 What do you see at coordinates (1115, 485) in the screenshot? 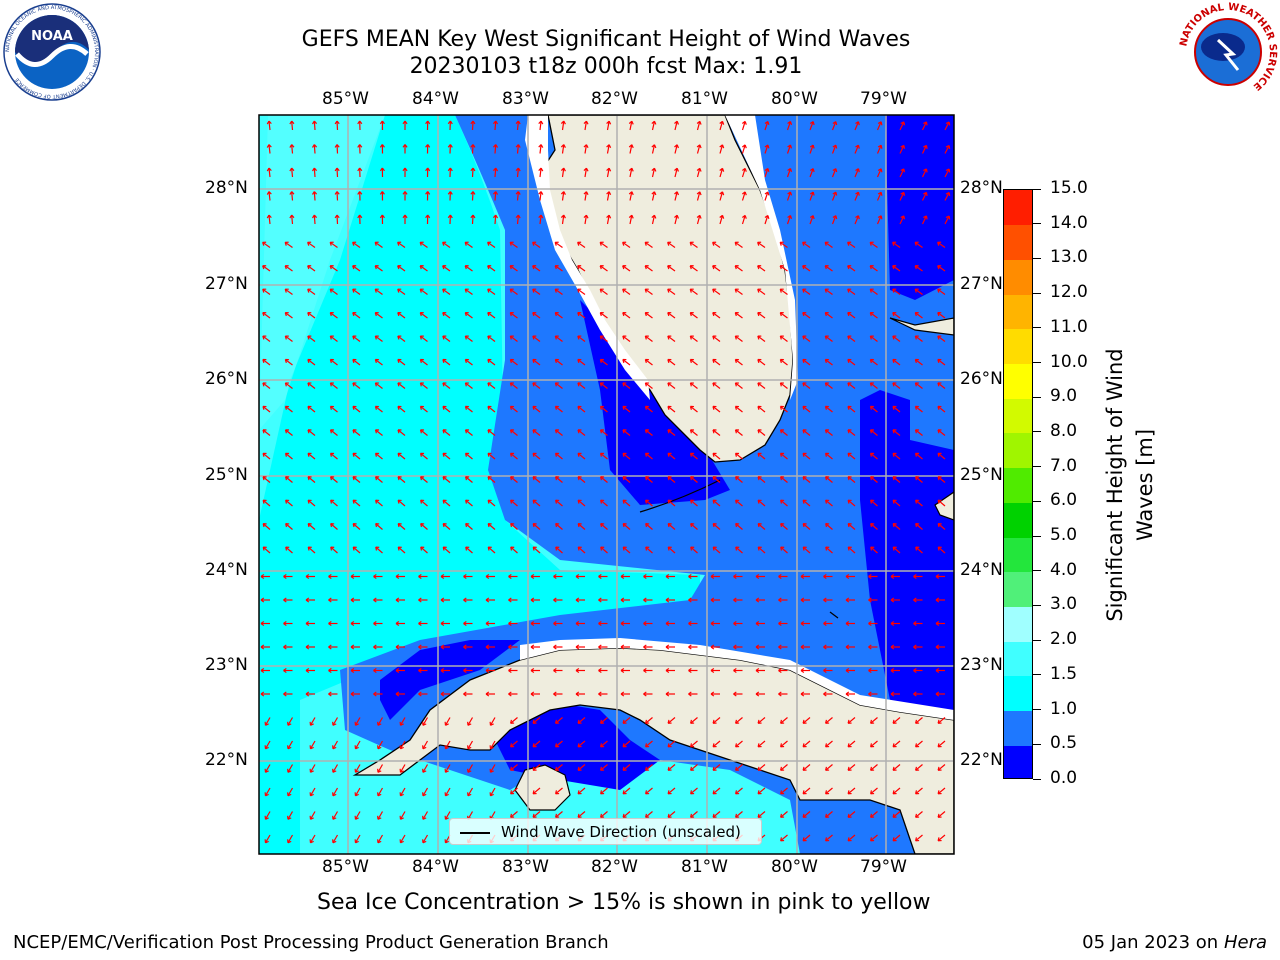
I see `colorbar-title-line1: Significant Height of Wind` at bounding box center [1115, 485].